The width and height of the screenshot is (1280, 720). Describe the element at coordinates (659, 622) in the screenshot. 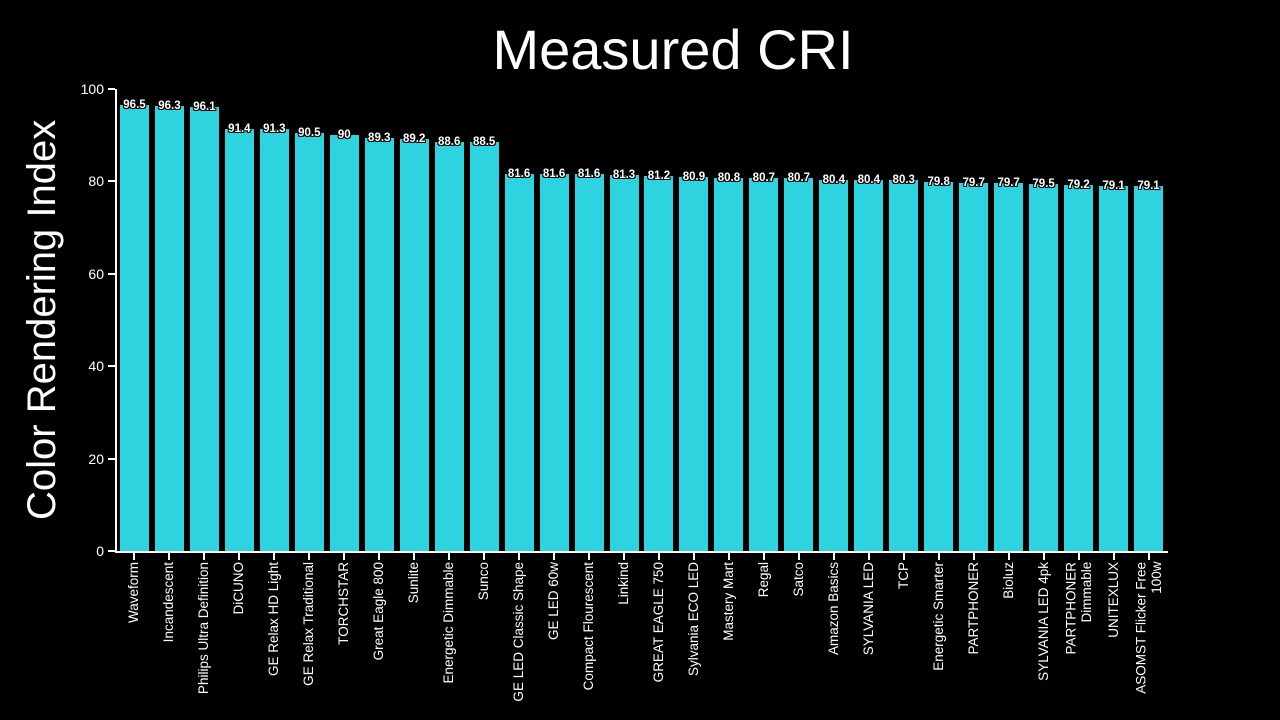

I see `x-tick-label: GREAT EAGLE 750` at that location.